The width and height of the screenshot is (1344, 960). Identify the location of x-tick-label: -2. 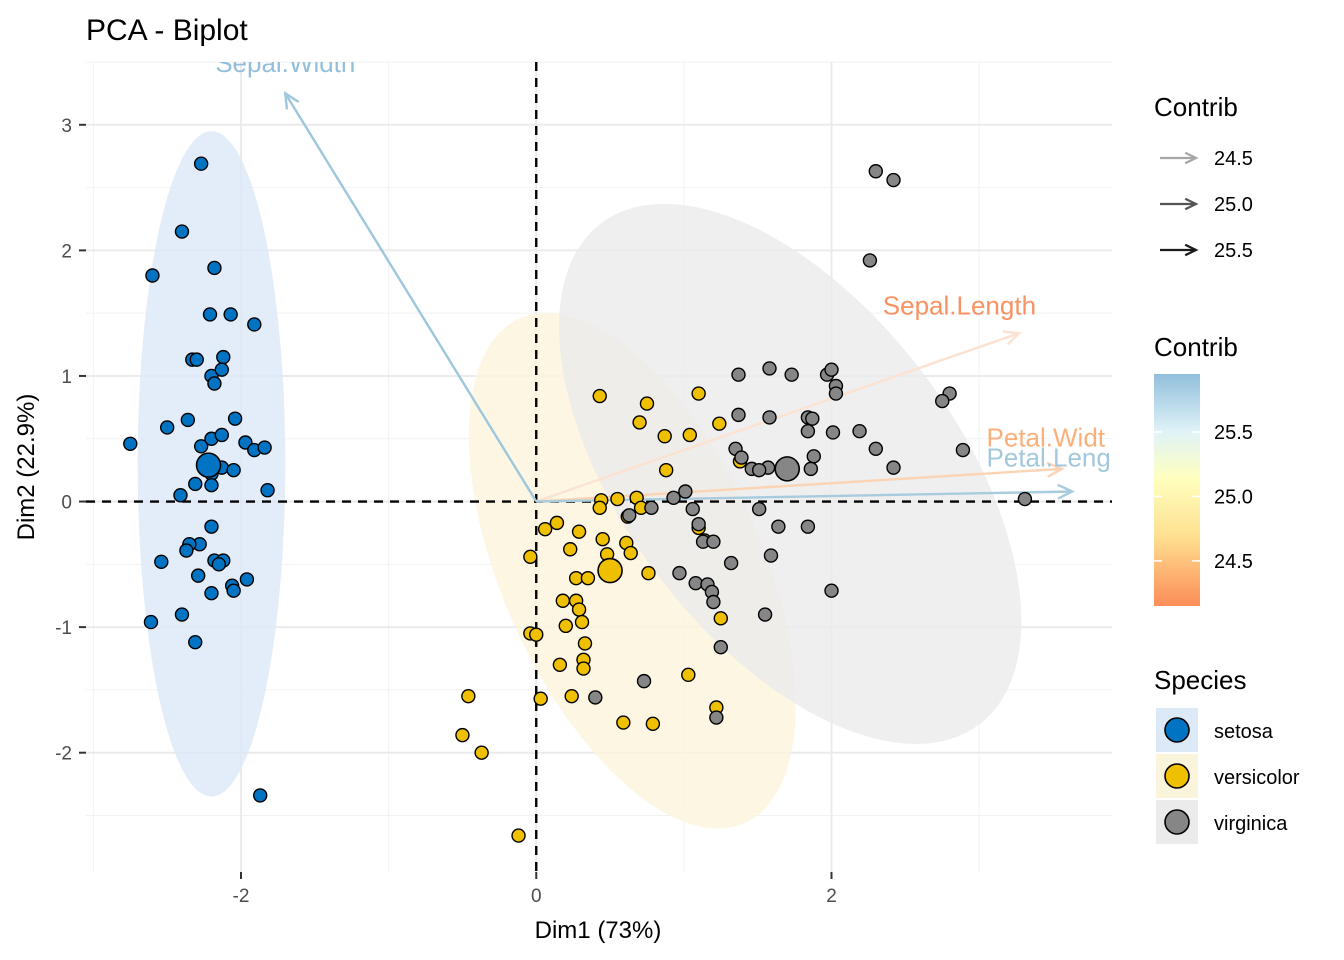
(241, 896).